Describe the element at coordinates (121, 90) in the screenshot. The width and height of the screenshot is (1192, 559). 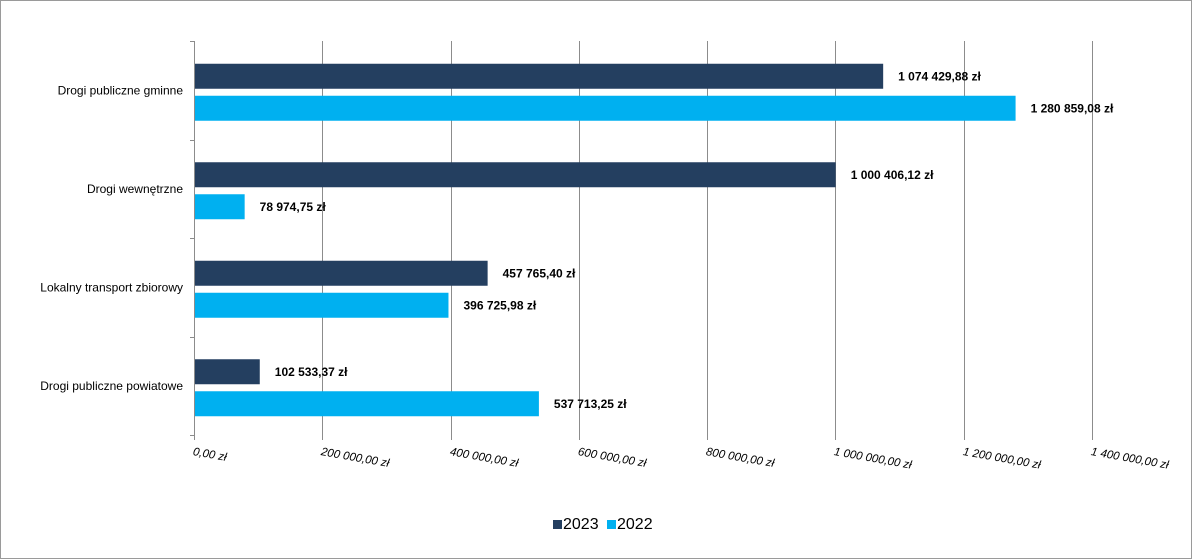
I see `category-label: Drogi publiczne gminne` at that location.